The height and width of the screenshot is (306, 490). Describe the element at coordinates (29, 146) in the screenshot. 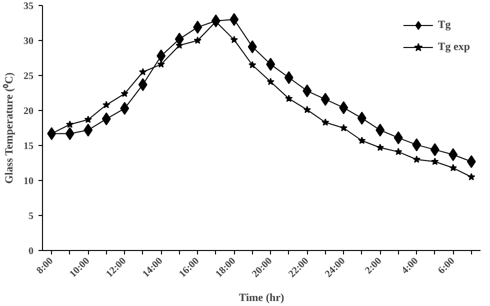

I see `y-tick-label: 15` at that location.